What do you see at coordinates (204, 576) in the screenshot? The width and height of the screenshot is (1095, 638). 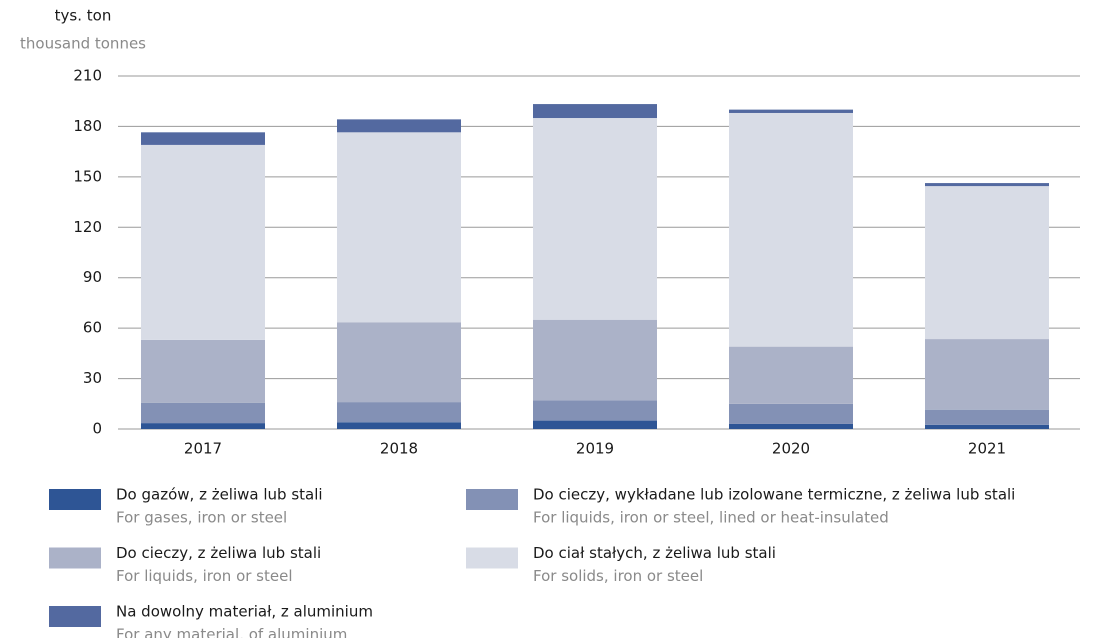 I see `legend-label-en: For liquids, iron or steel` at bounding box center [204, 576].